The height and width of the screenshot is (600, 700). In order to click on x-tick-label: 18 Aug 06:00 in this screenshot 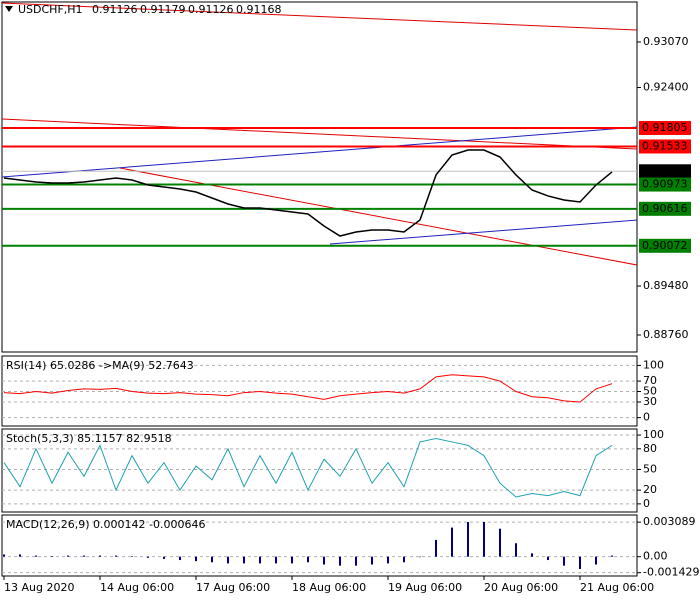, I will do `click(329, 587)`.